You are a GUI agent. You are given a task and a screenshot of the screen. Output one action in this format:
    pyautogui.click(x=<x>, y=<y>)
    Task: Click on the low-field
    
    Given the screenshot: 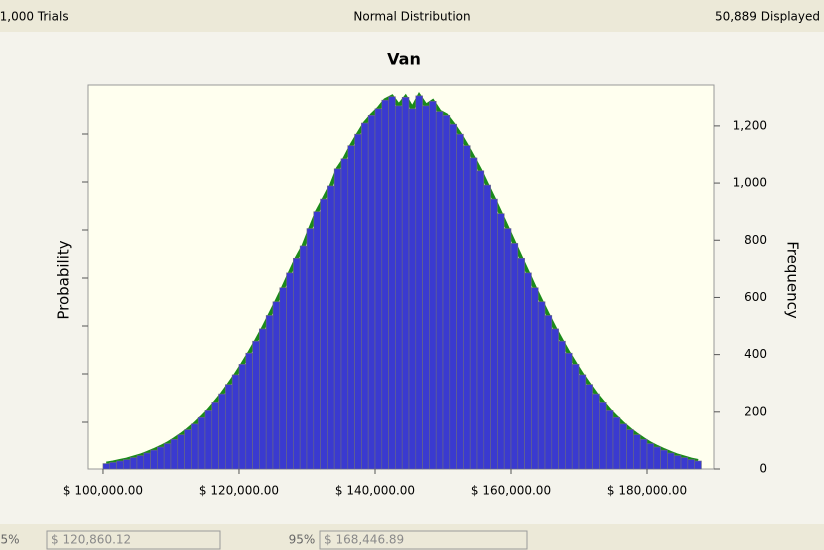 What is the action you would take?
    pyautogui.click(x=133, y=540)
    